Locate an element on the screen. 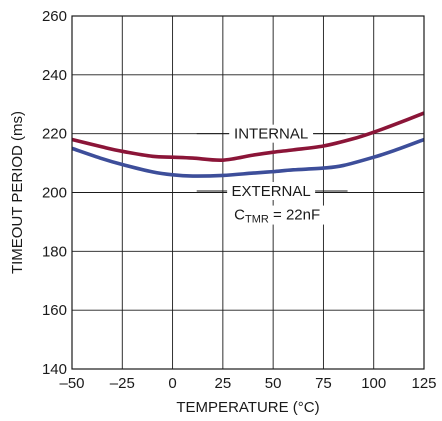  internal-label-group: INTERNAL is located at coordinates (271, 133).